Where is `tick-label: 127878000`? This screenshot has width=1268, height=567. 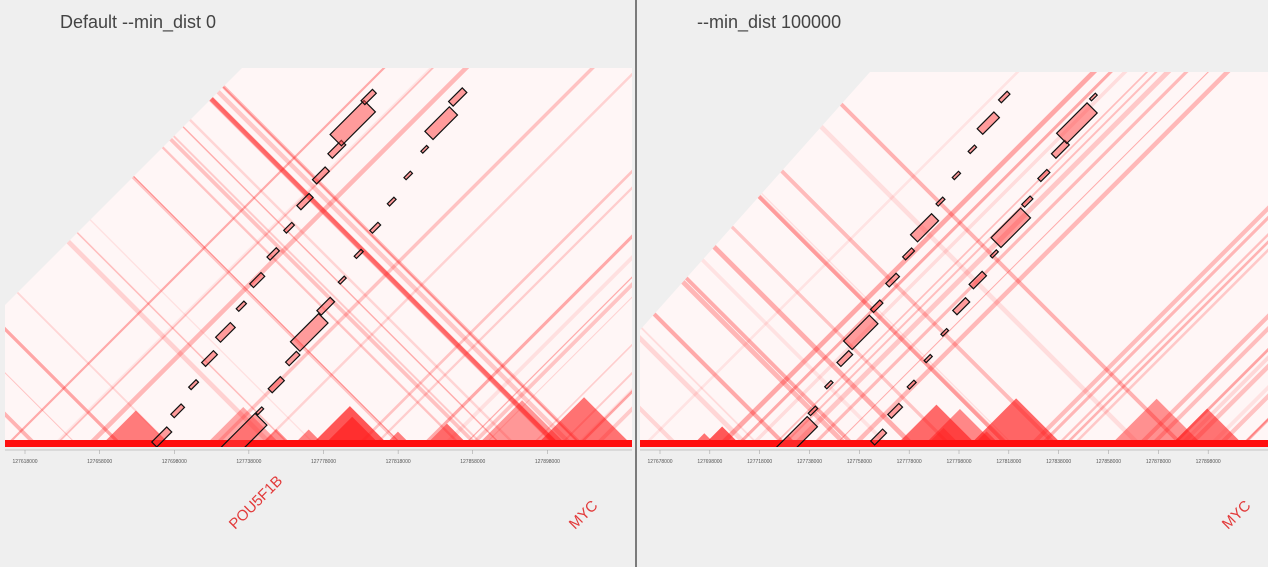 tick-label: 127878000 is located at coordinates (1158, 462).